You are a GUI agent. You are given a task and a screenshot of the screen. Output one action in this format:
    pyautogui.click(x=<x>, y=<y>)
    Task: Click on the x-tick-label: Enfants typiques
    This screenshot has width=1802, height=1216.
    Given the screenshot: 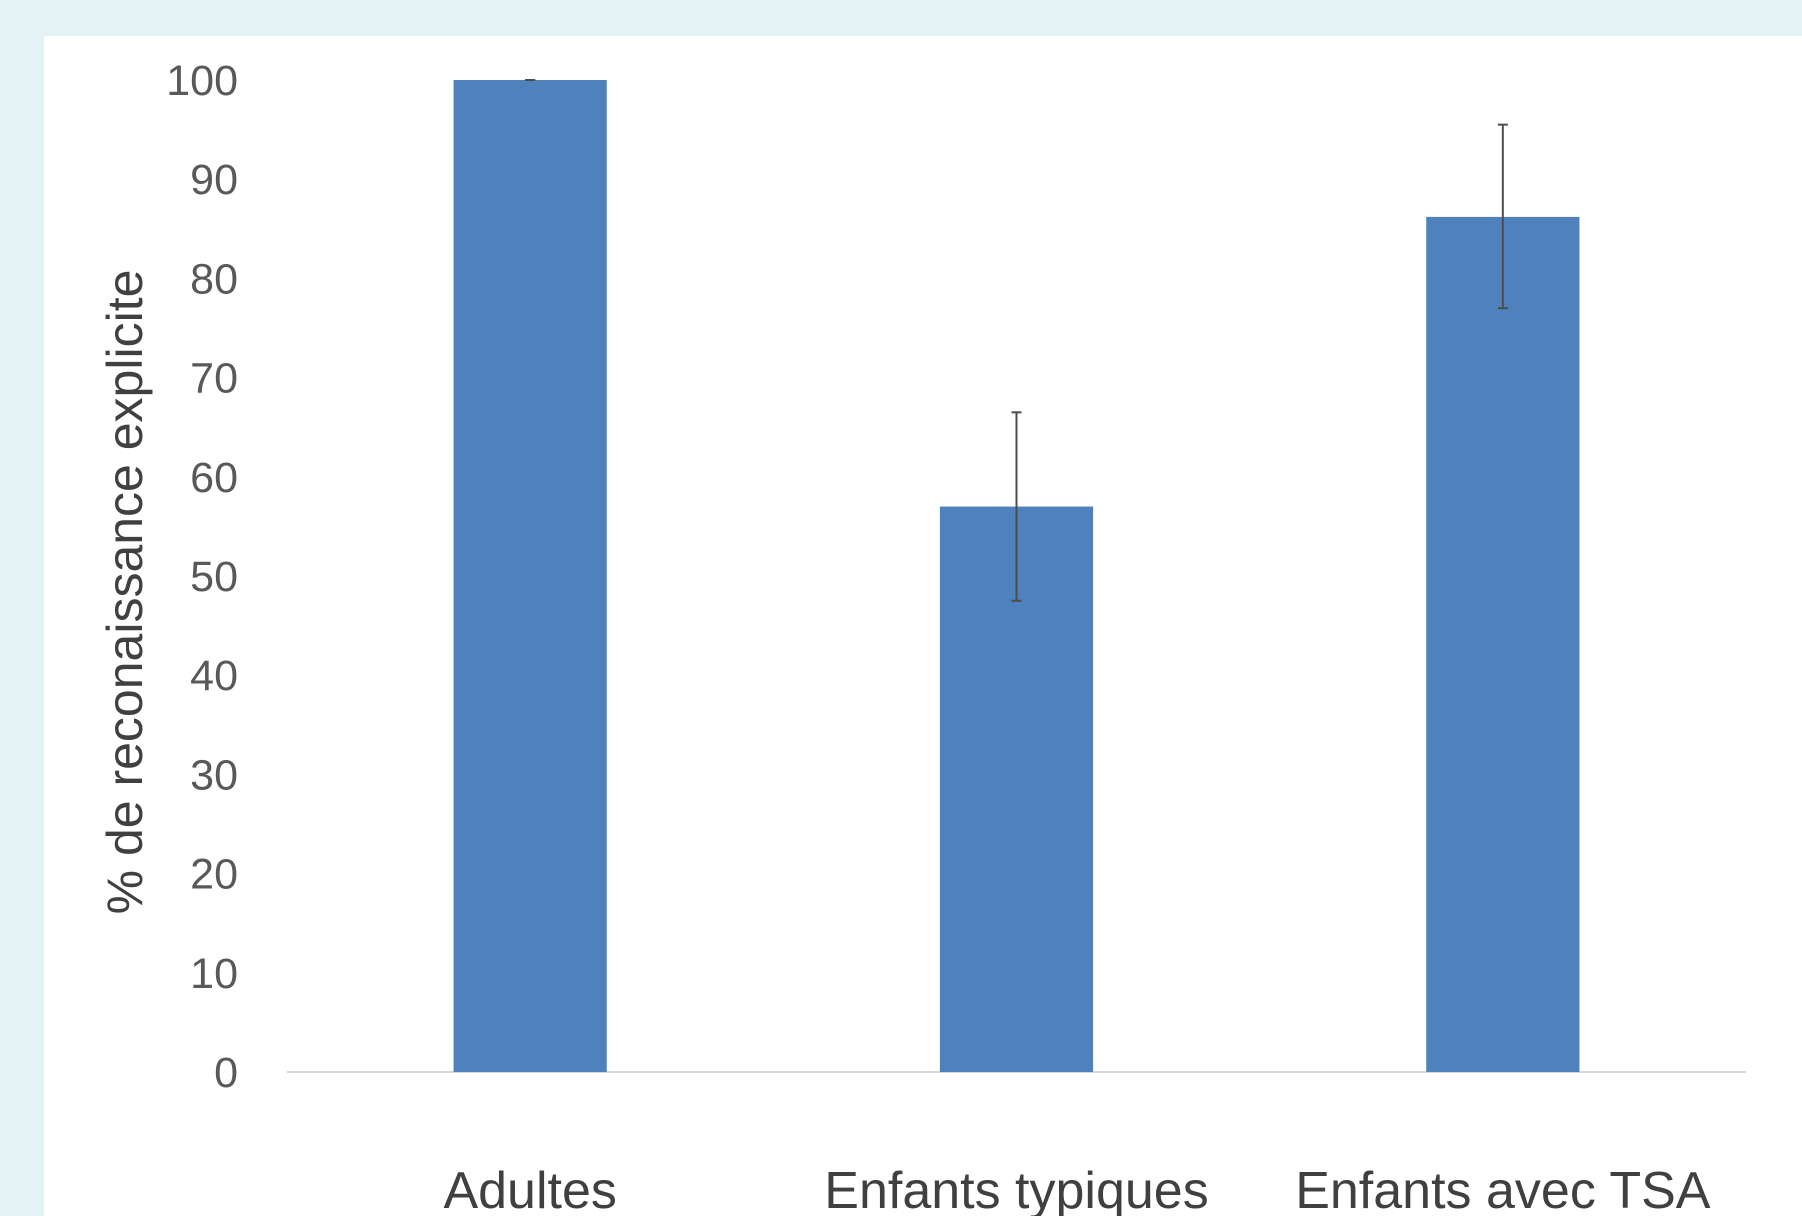 What is the action you would take?
    pyautogui.click(x=1016, y=1189)
    